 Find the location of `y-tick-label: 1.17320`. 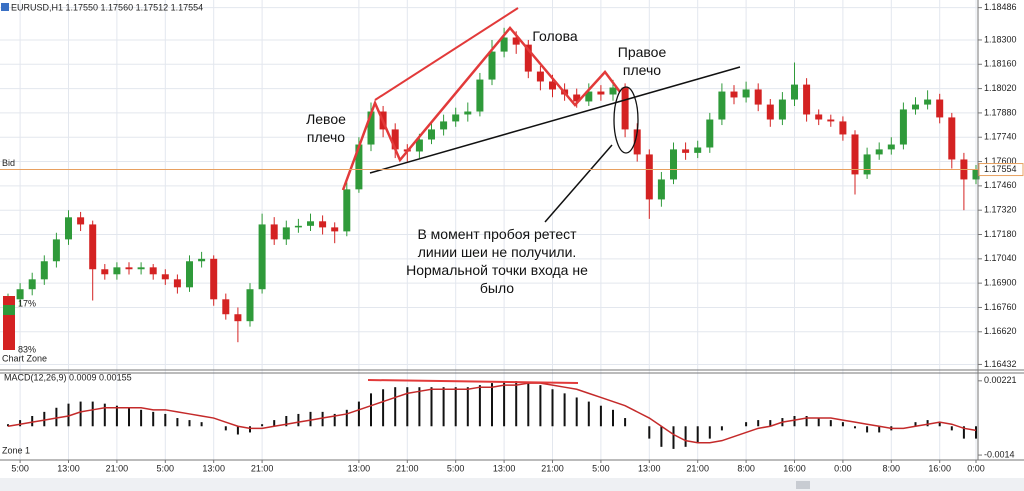

y-tick-label: 1.17320 is located at coordinates (1000, 210).